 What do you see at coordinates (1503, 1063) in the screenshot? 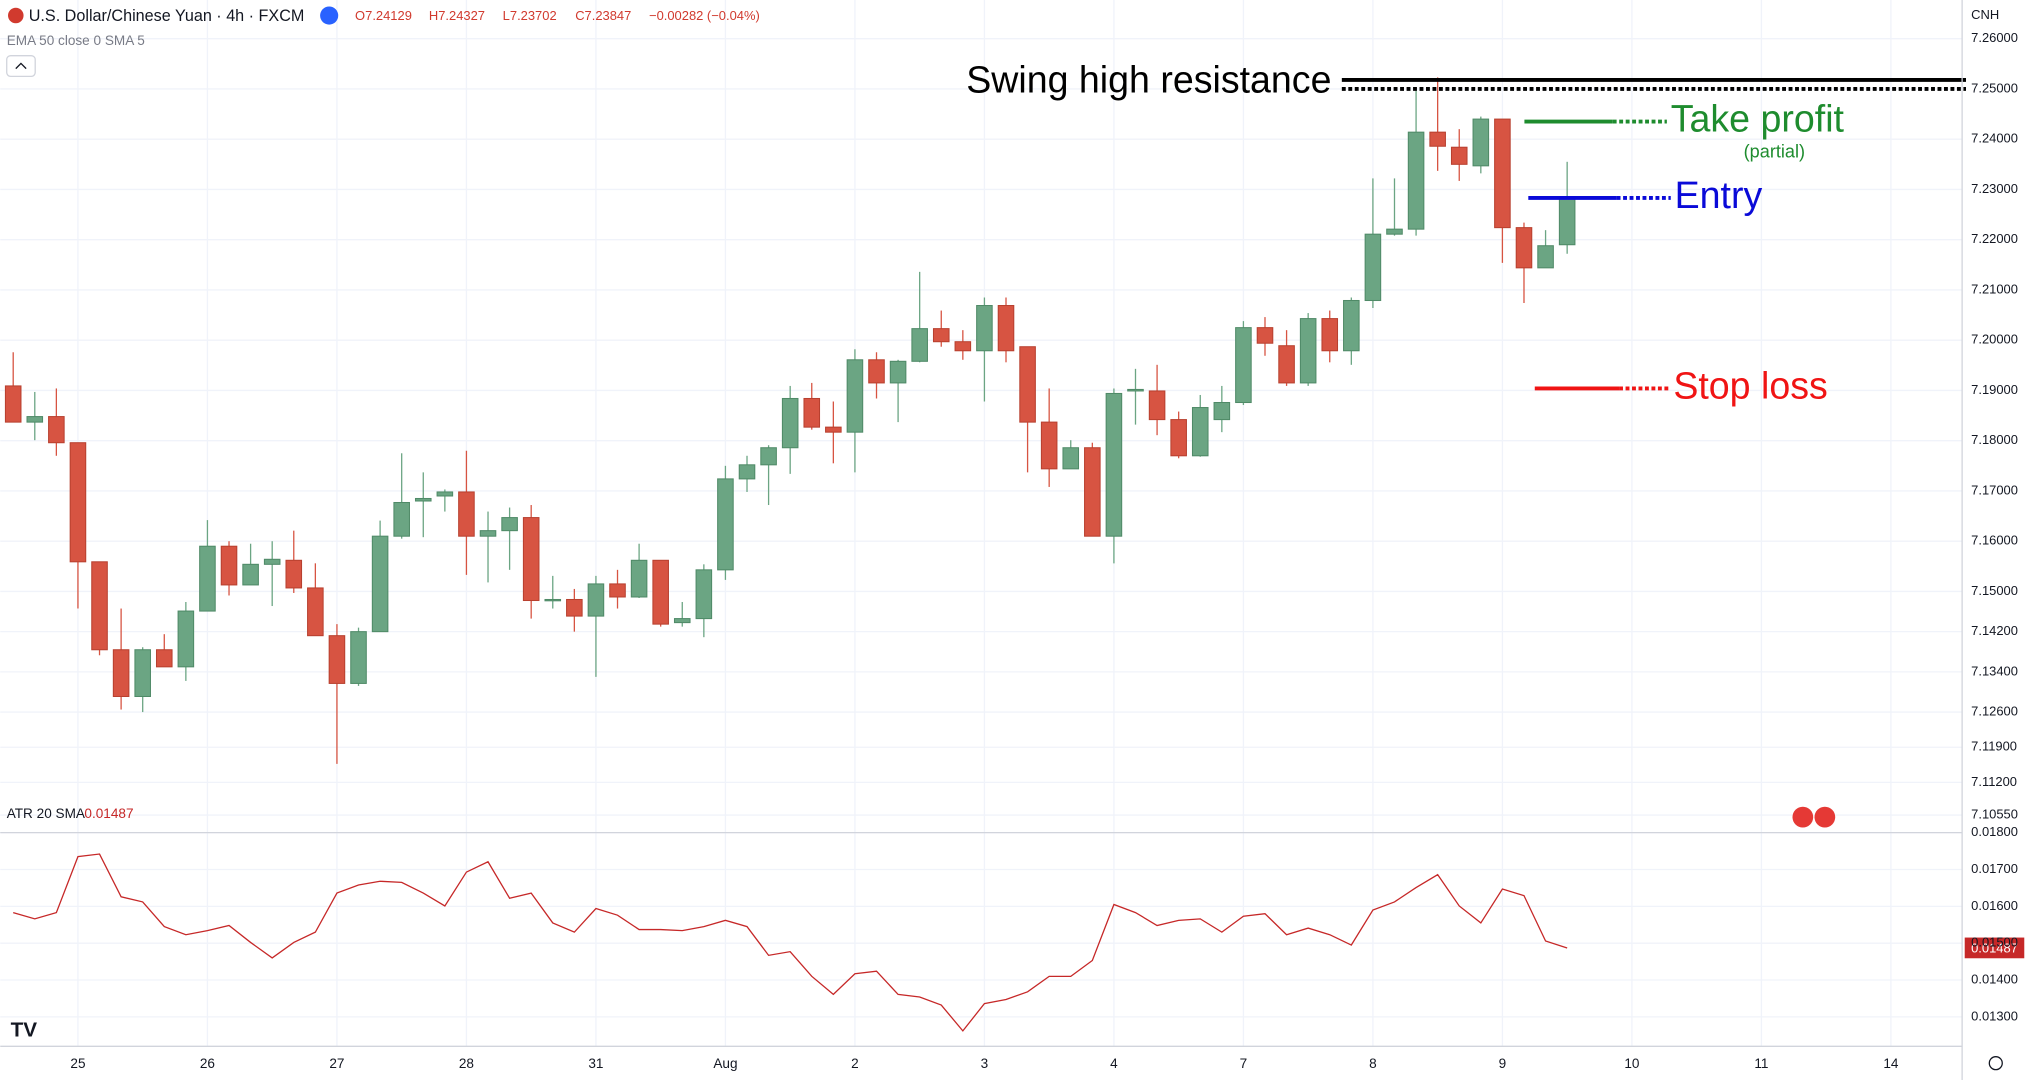
I see `x-tick-label: 9` at bounding box center [1503, 1063].